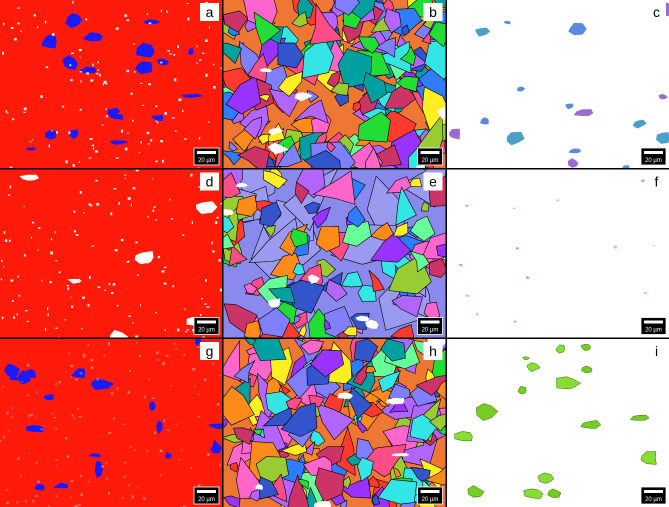  Describe the element at coordinates (430, 152) in the screenshot. I see `scale-bar` at that location.